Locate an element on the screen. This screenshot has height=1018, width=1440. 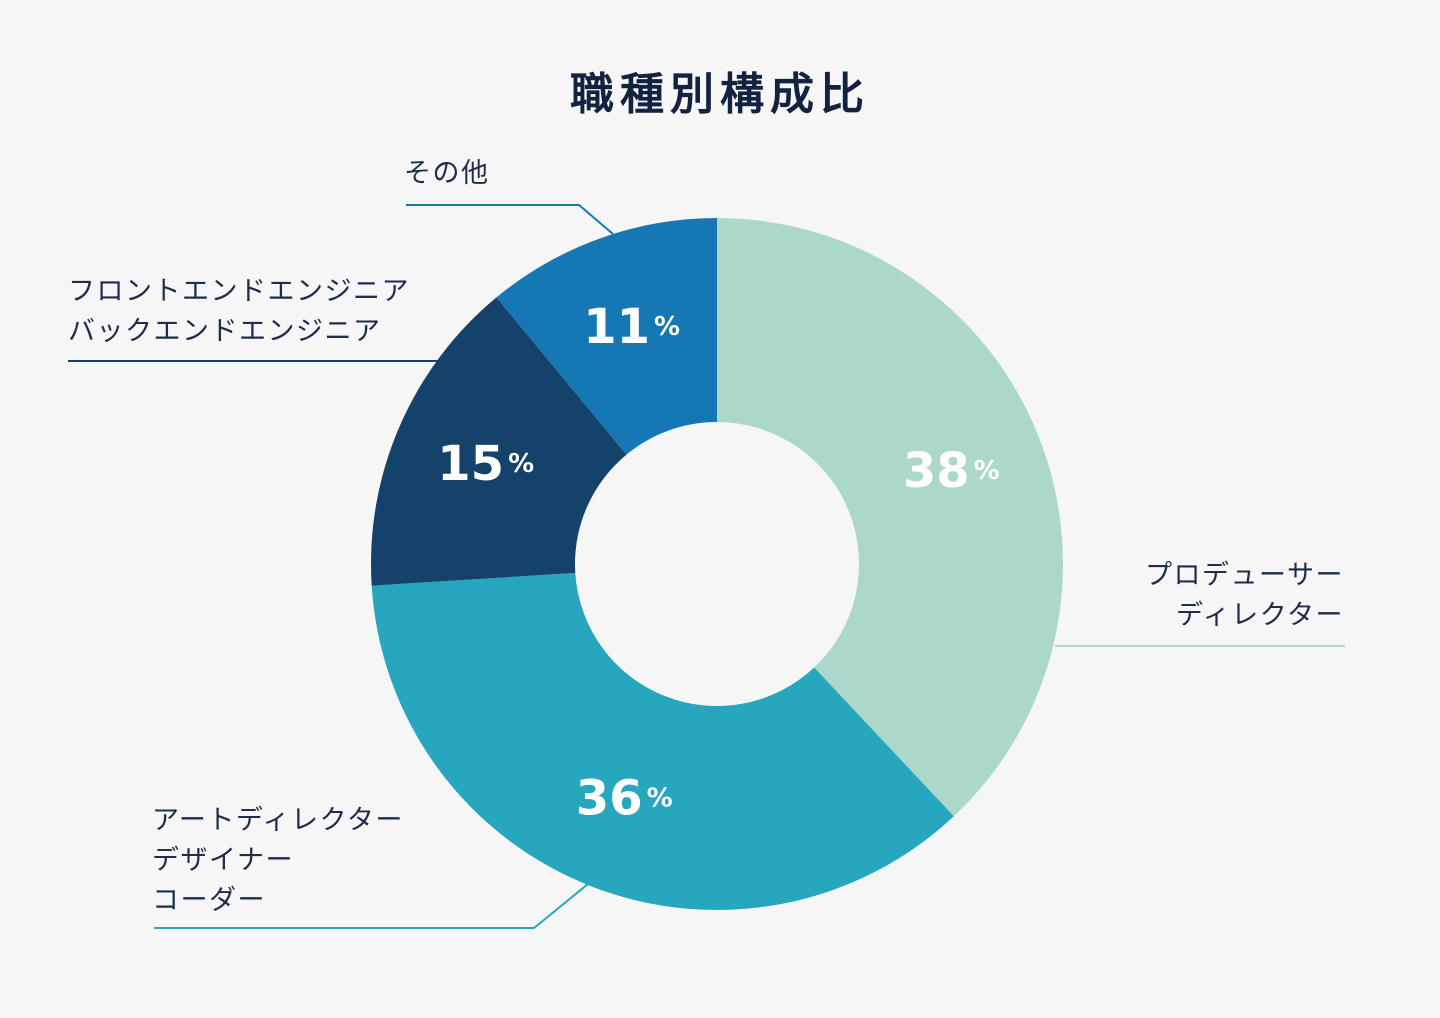
slice-value-label-2: 15% is located at coordinates (485, 464).